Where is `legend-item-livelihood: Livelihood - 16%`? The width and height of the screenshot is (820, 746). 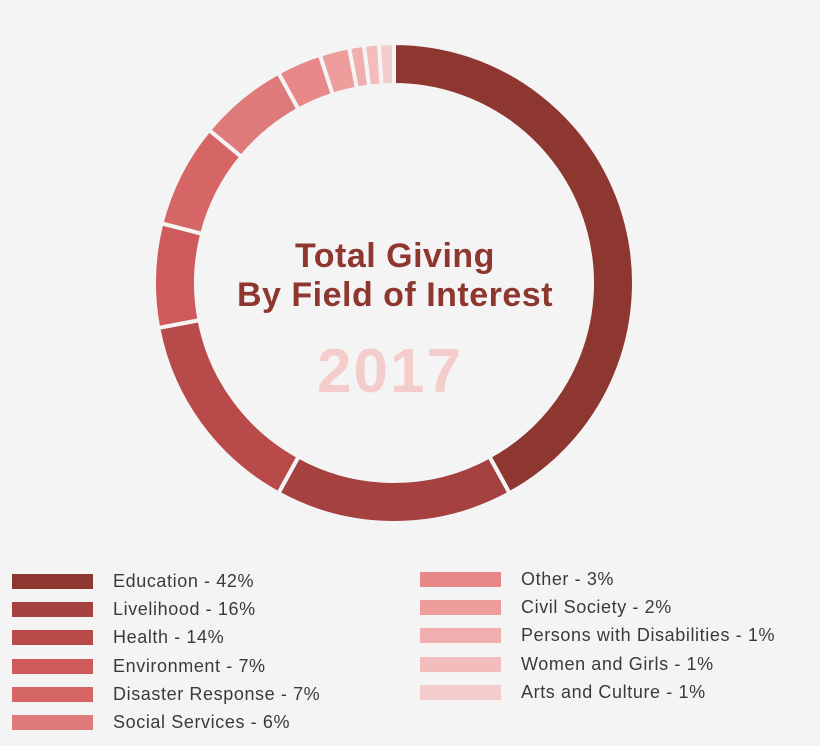 legend-item-livelihood: Livelihood - 16% is located at coordinates (166, 609).